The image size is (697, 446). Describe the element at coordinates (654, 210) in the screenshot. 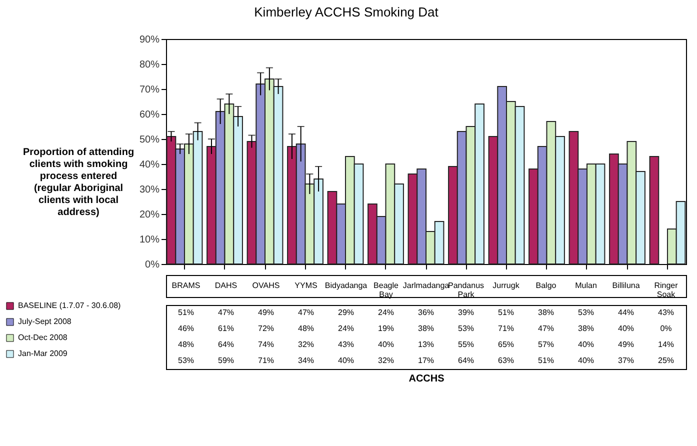

I see `bar` at that location.